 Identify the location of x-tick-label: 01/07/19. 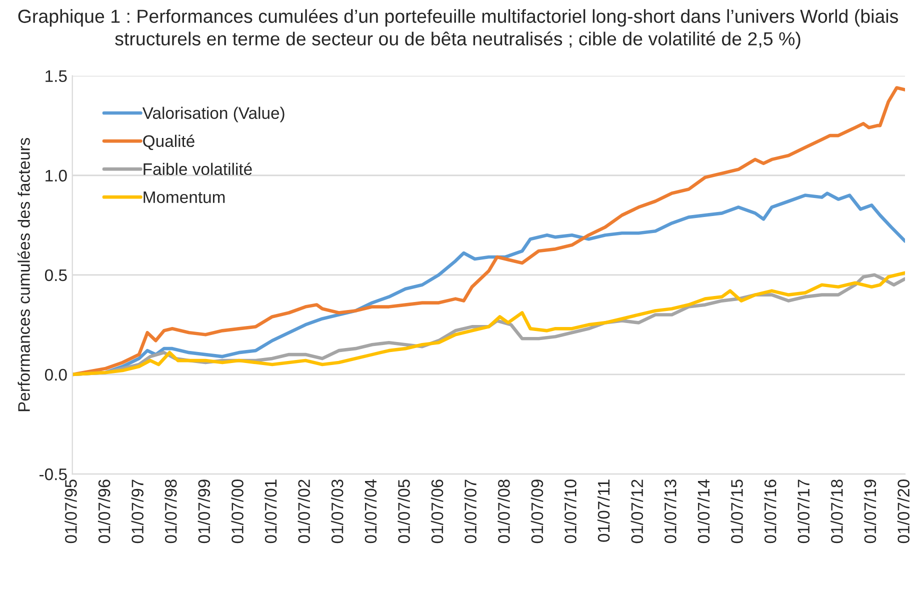
(870, 512).